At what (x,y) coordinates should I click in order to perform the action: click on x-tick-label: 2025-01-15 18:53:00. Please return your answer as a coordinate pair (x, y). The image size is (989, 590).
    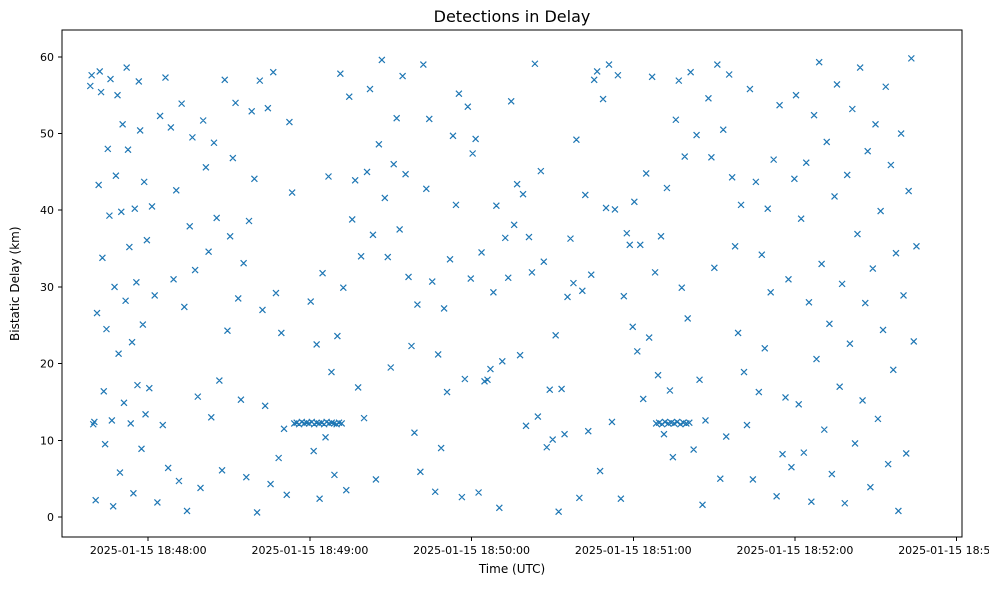
    Looking at the image, I should click on (943, 550).